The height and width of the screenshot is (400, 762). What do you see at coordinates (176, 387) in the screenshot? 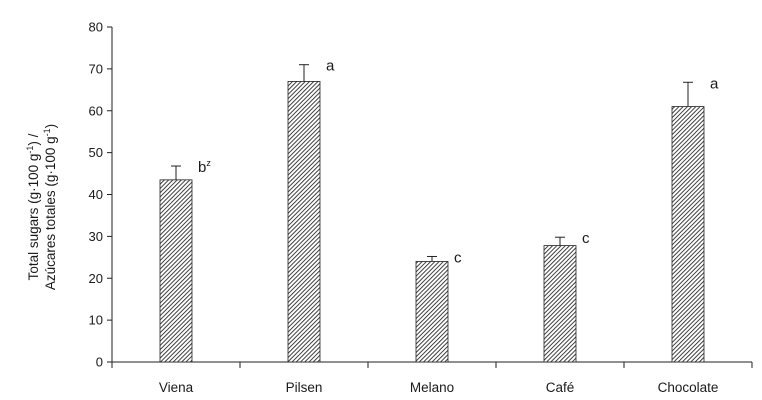
I see `category-label-viena: Viena` at bounding box center [176, 387].